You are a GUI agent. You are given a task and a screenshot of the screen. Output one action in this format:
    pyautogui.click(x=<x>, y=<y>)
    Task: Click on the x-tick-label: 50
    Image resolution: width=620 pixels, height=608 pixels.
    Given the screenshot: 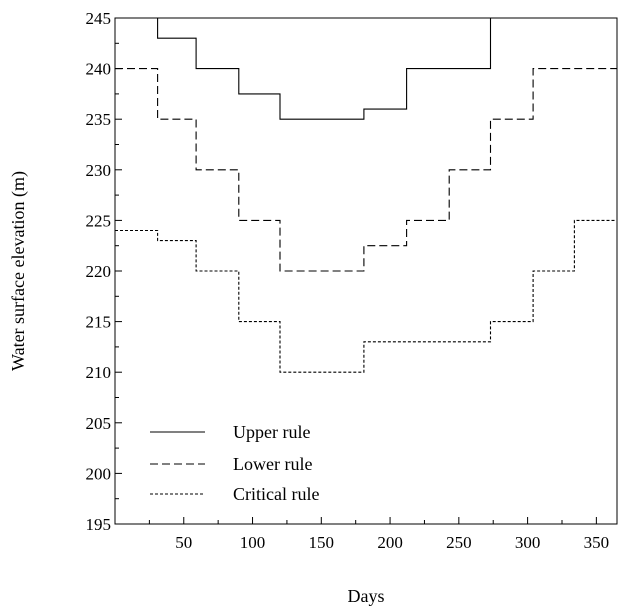 What is the action you would take?
    pyautogui.click(x=183, y=542)
    